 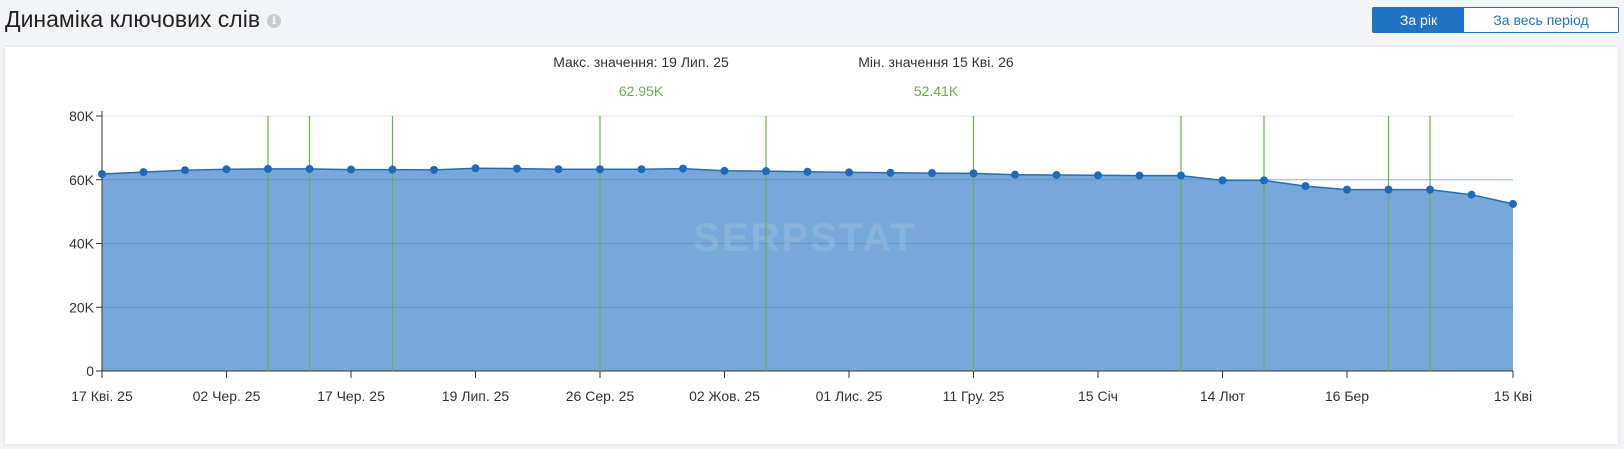 What do you see at coordinates (102, 396) in the screenshot?
I see `x-tick-label: 17 Кві. 25` at bounding box center [102, 396].